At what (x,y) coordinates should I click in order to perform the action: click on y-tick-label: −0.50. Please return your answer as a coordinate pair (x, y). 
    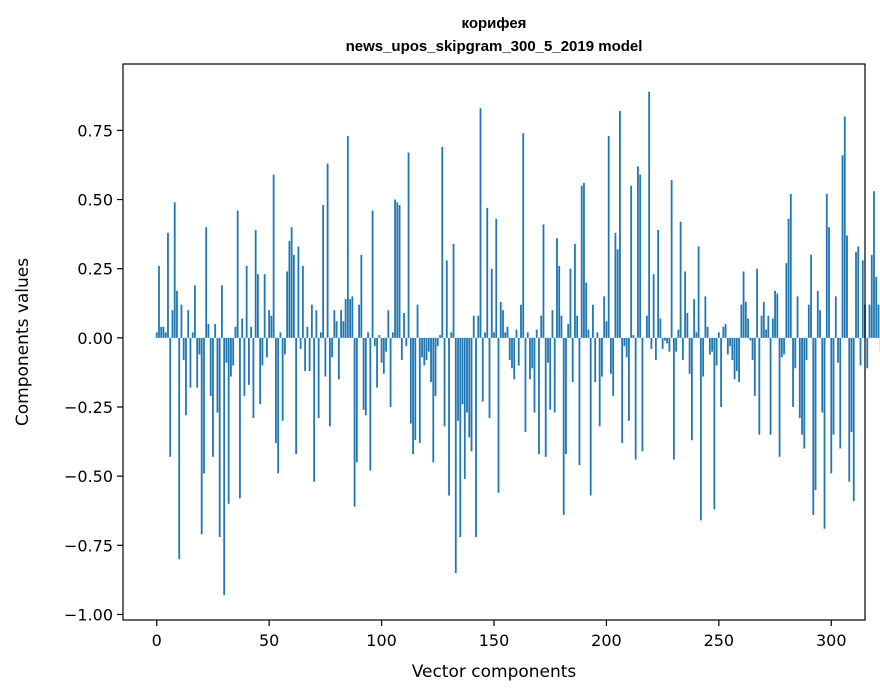
    Looking at the image, I should click on (88, 476).